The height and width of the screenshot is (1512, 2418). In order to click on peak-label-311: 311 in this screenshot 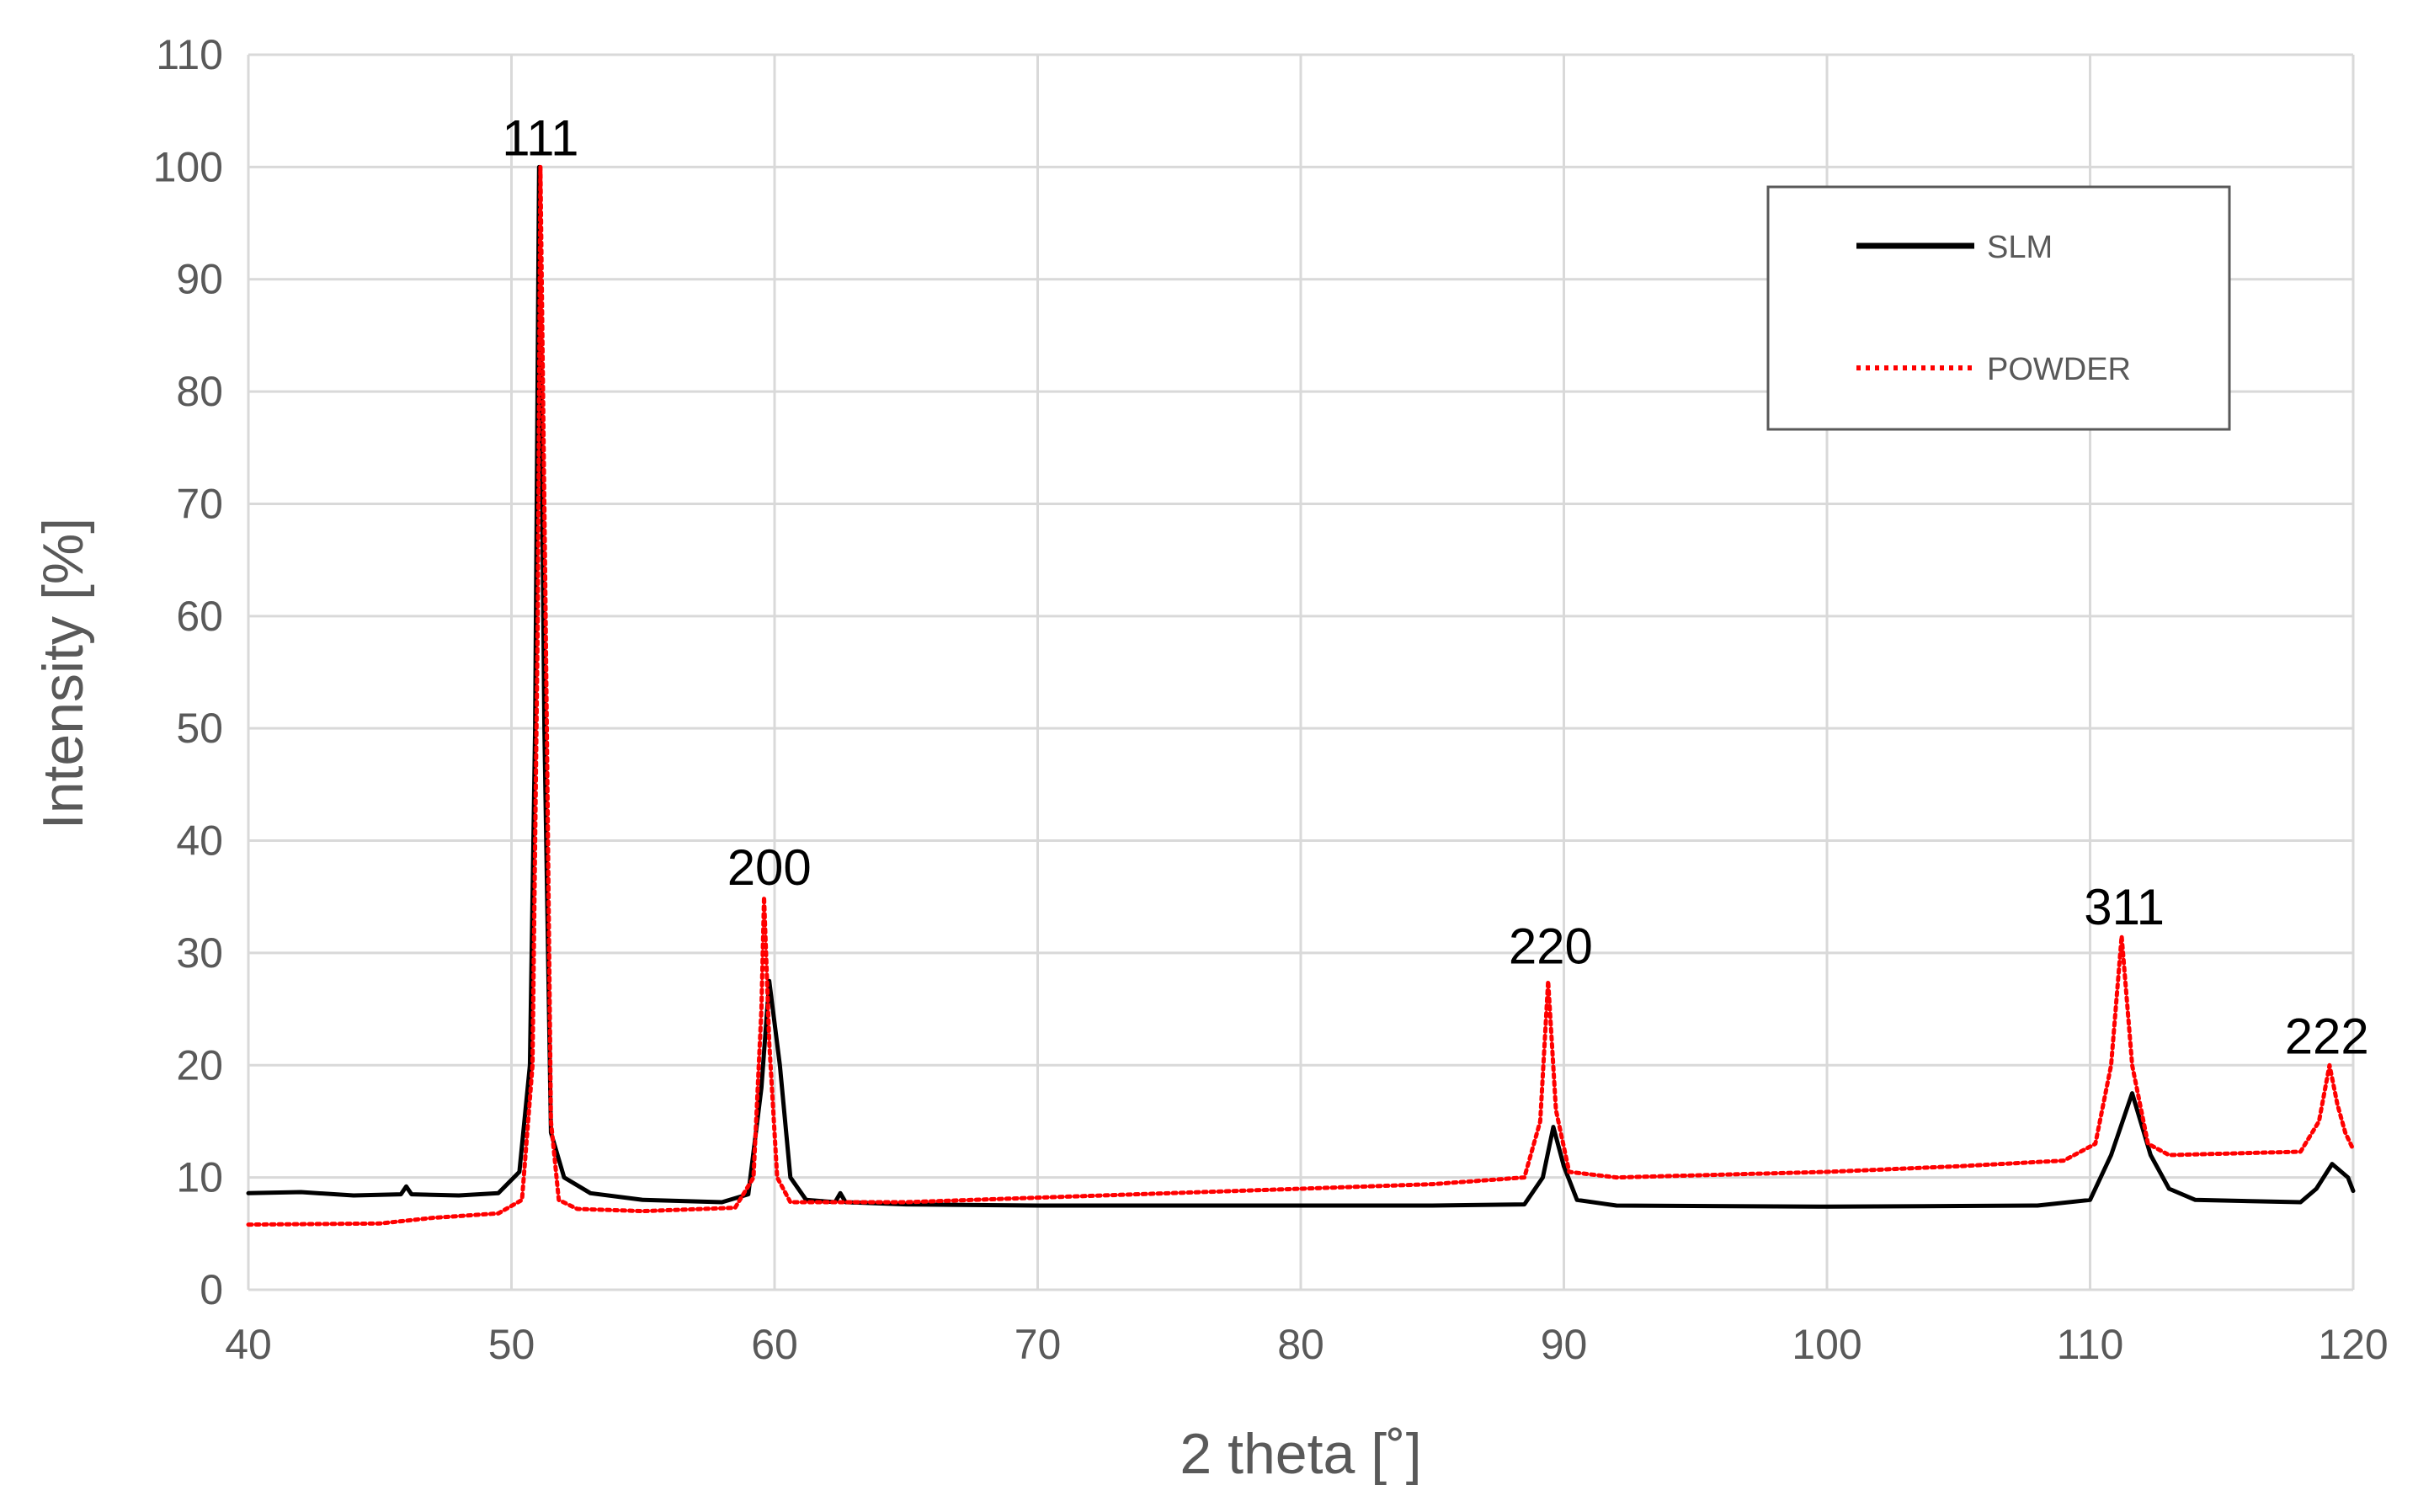, I will do `click(2124, 907)`.